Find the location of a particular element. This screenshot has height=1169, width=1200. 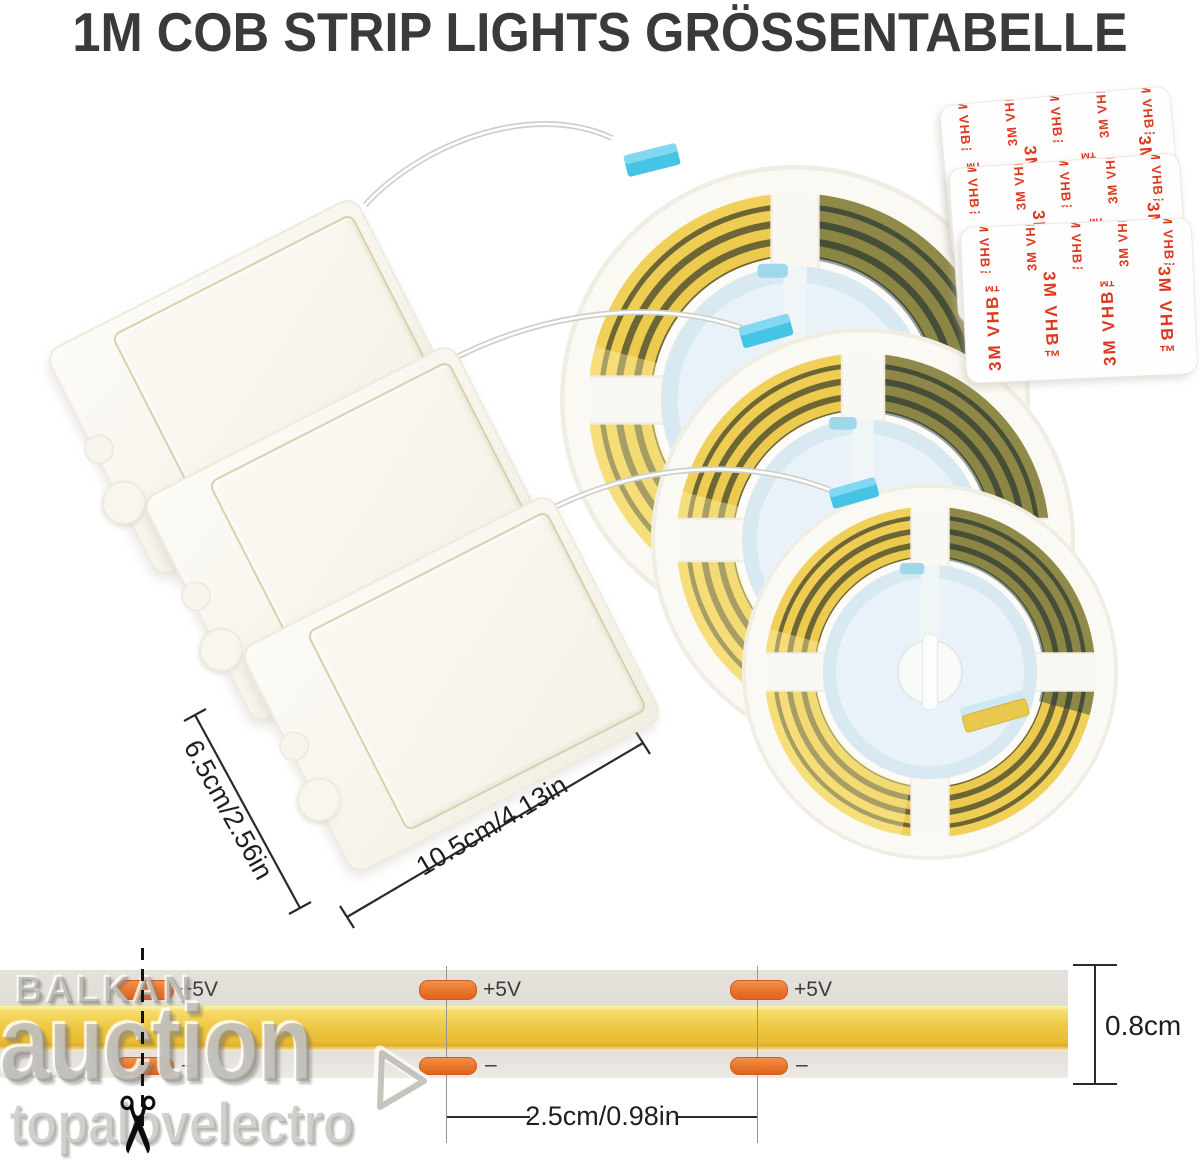

cob-phosphor-band is located at coordinates (534, 1028).